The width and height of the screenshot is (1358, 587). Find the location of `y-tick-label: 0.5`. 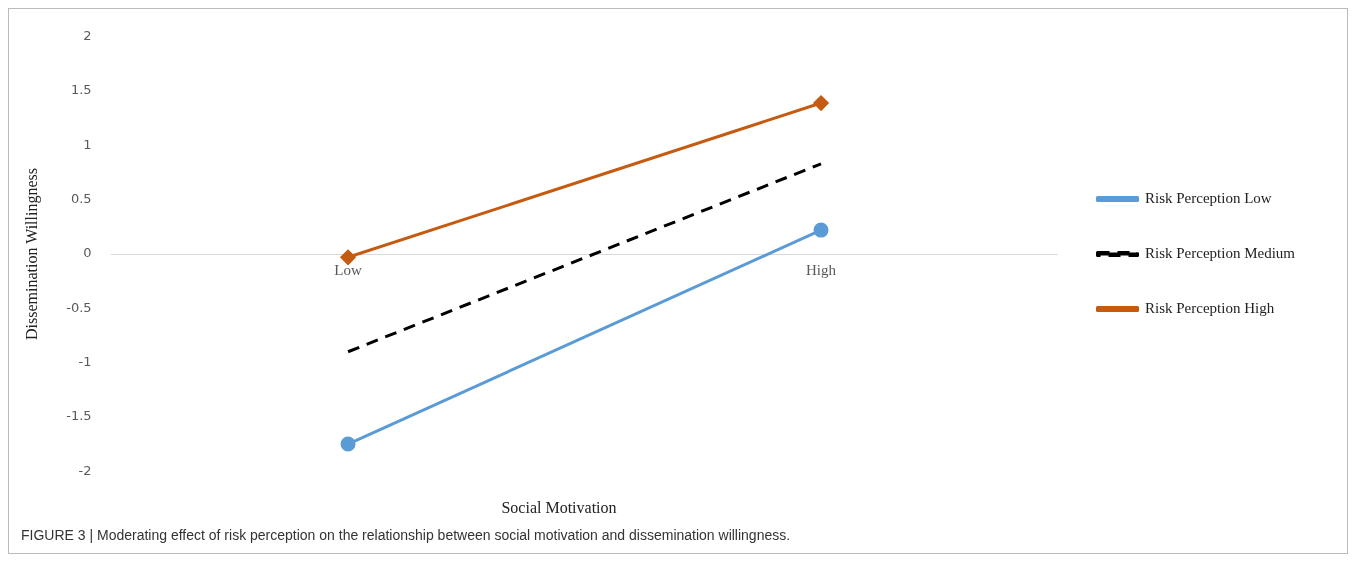

y-tick-label: 0.5 is located at coordinates (81, 199).